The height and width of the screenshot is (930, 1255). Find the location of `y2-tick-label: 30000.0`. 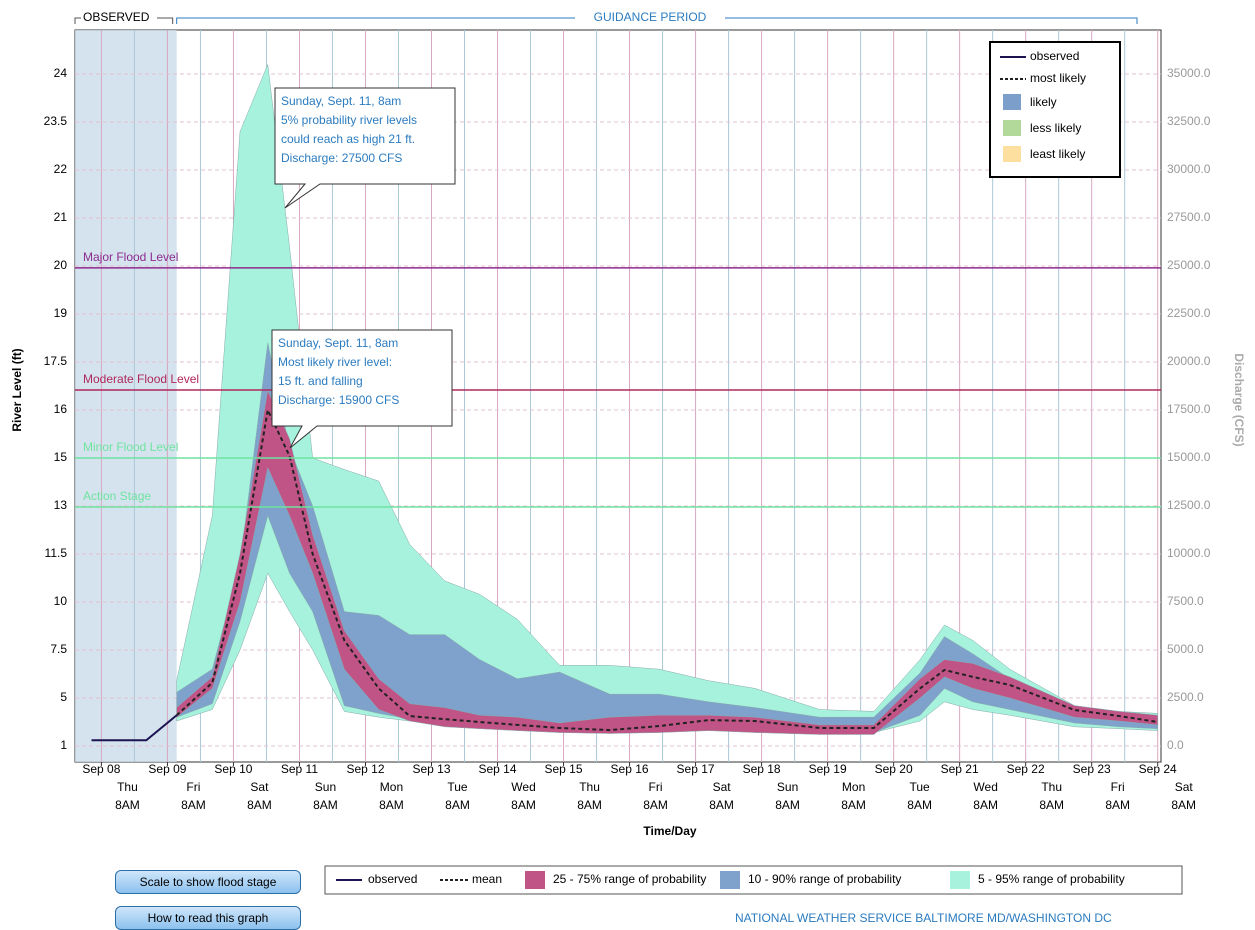

y2-tick-label: 30000.0 is located at coordinates (1189, 169).